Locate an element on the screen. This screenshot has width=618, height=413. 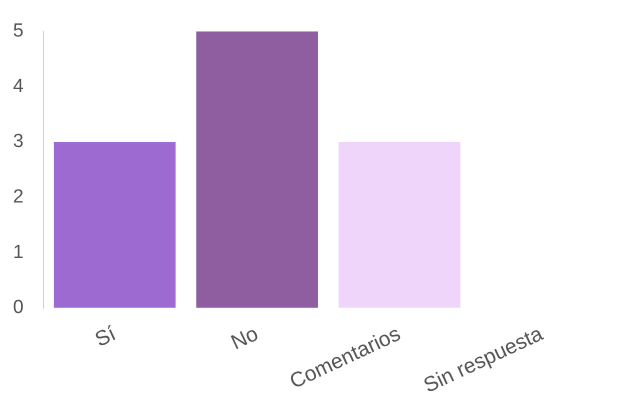
x-tick-label: No is located at coordinates (245, 338).